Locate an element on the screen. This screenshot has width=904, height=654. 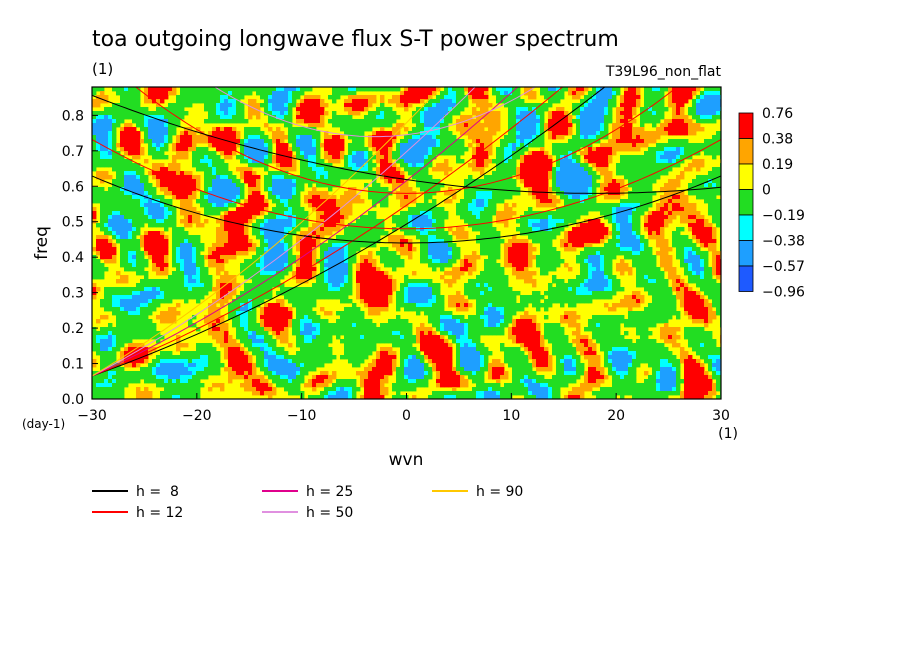
y-axis-ticks: 0.0 0.1 0.2 0.3 0.4 0.5 0.6 0.7 0.8 is located at coordinates (80, 258).